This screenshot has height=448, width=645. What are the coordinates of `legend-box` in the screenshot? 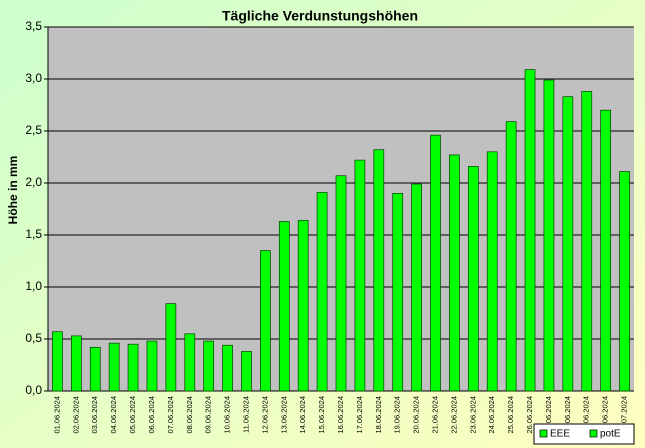 It's located at (584, 434).